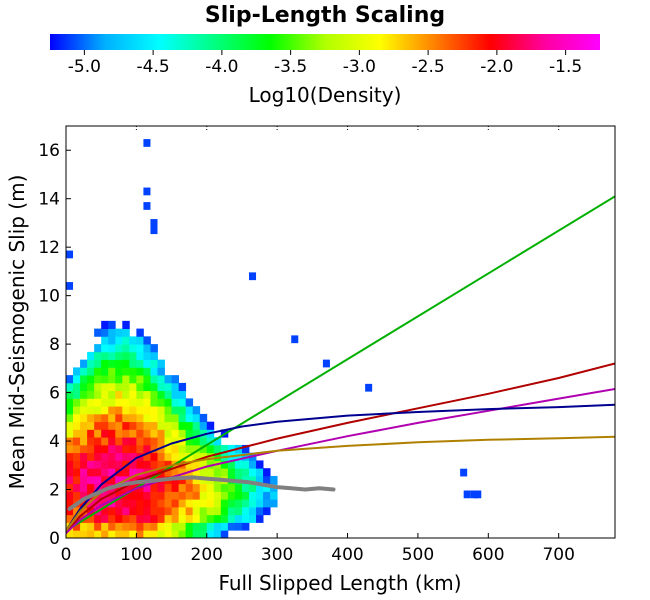 The width and height of the screenshot is (650, 600). What do you see at coordinates (84, 67) in the screenshot?
I see `colorbar-tick-label: -5.0` at bounding box center [84, 67].